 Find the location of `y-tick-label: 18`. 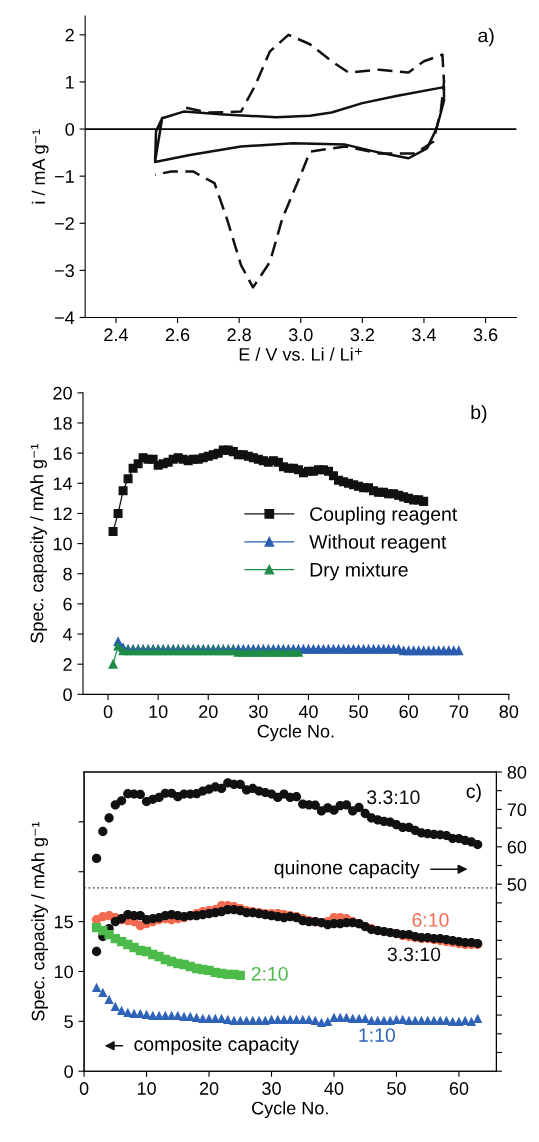

y-tick-label: 18 is located at coordinates (62, 423).